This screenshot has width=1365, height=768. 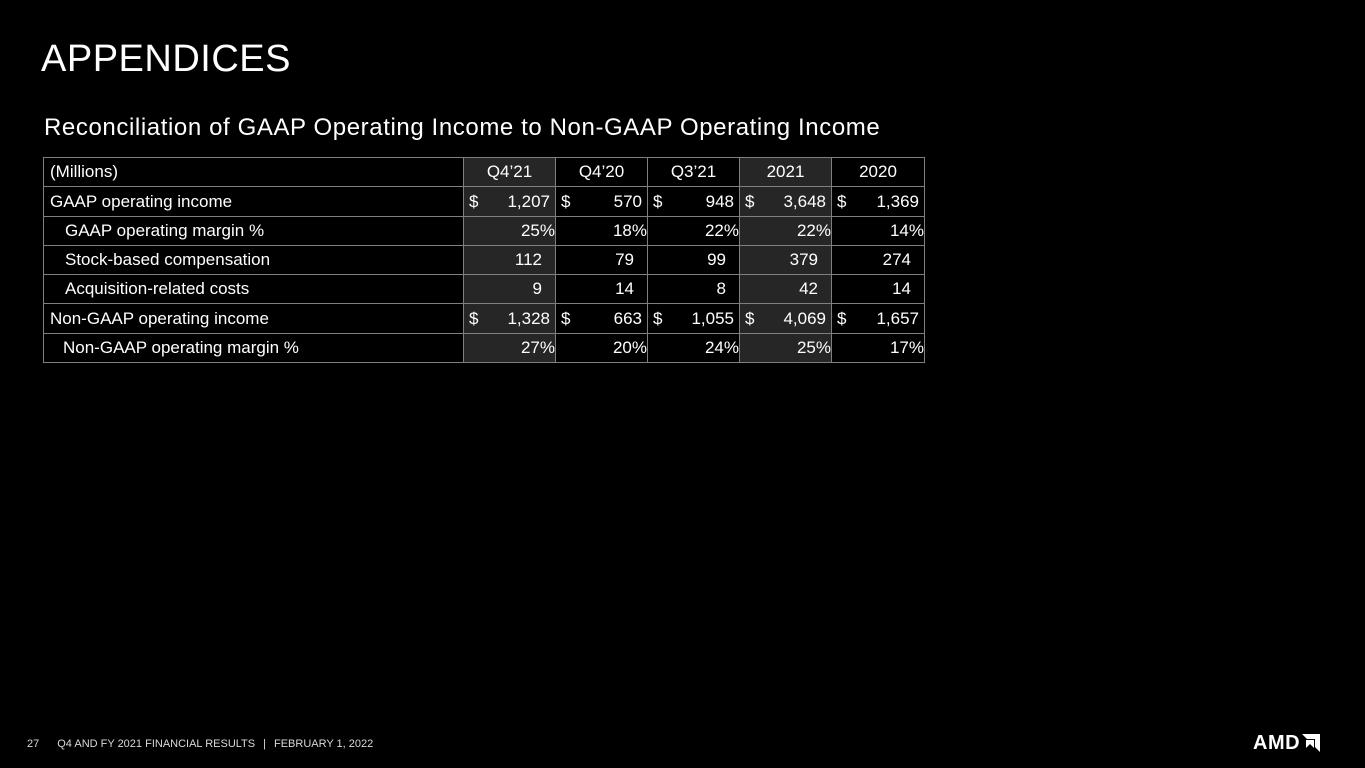 What do you see at coordinates (627, 201) in the screenshot?
I see `value-amount: 570` at bounding box center [627, 201].